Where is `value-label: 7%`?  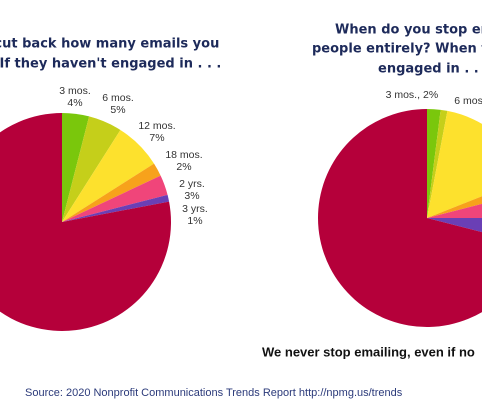 value-label: 7% is located at coordinates (156, 138).